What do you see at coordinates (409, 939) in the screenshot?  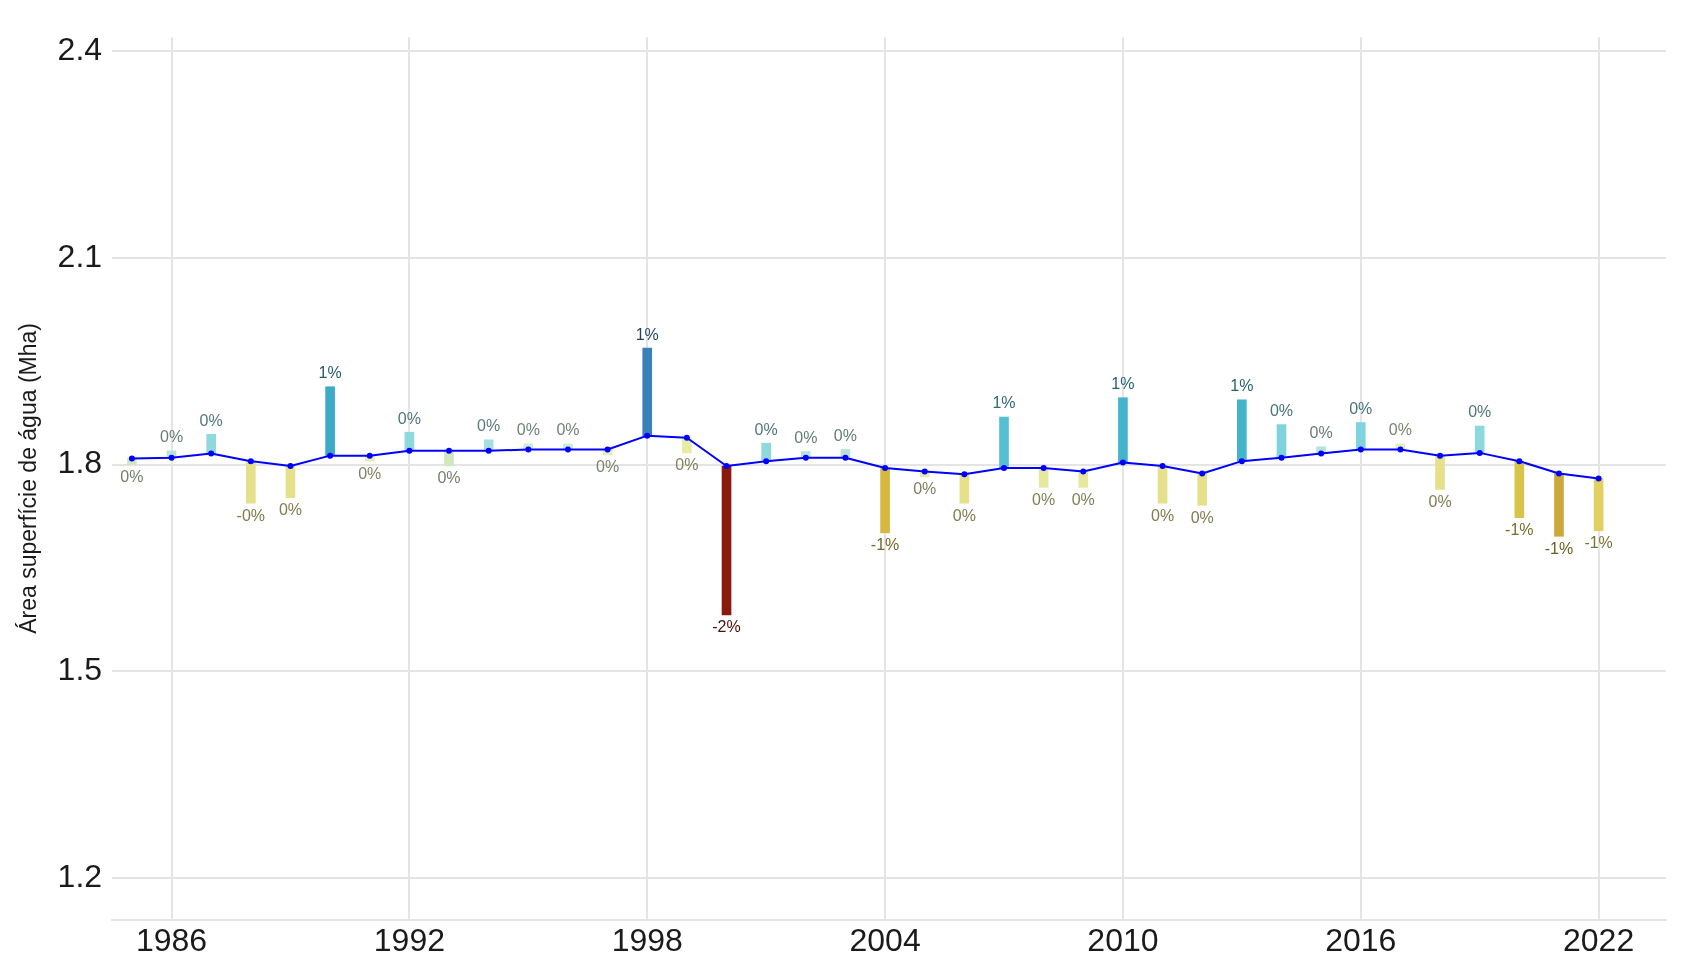 I see `x-tick-label: 1992` at bounding box center [409, 939].